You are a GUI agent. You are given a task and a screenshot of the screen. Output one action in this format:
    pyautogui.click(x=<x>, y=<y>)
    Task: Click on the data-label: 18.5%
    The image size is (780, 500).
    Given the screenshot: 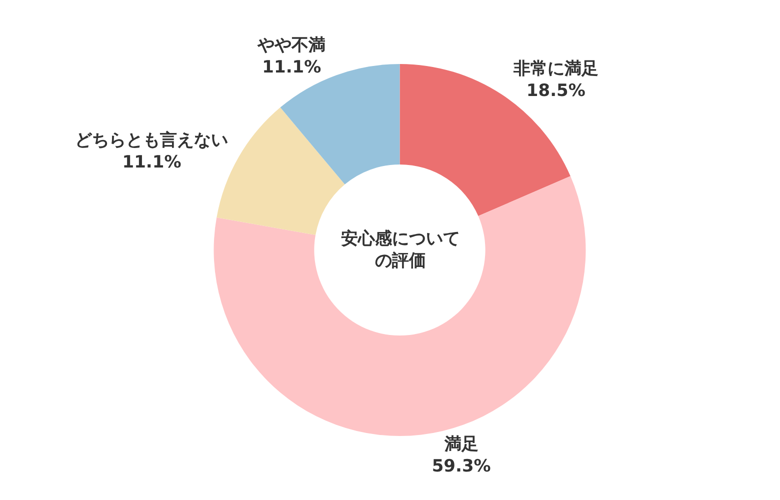 What is the action you would take?
    pyautogui.click(x=556, y=90)
    